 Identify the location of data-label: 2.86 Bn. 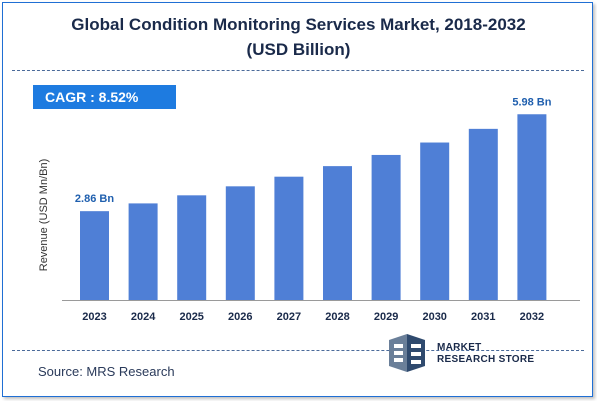
(94, 199).